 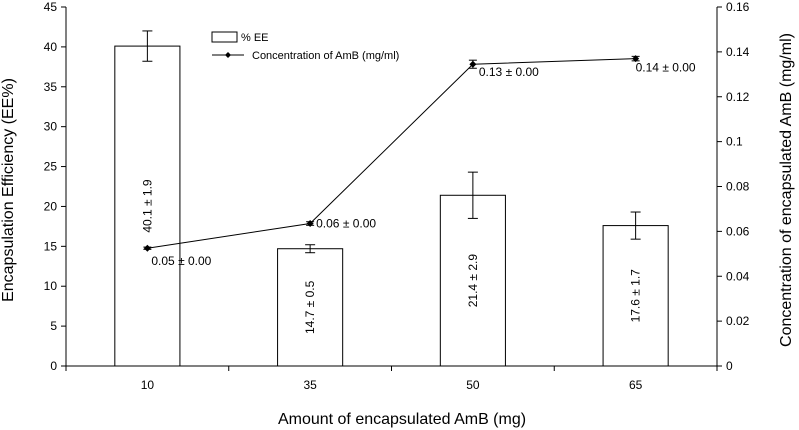 I want to click on x-tick-label: 65, so click(x=636, y=385).